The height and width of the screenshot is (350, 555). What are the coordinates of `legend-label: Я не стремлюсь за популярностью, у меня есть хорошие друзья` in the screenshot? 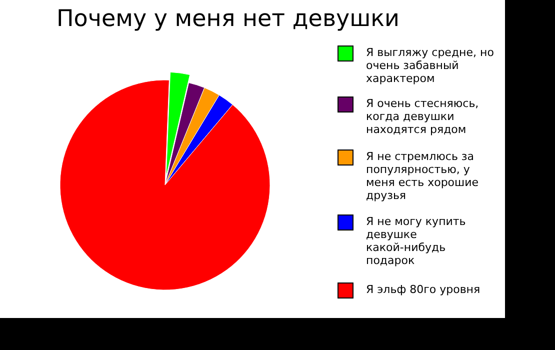 It's located at (422, 176).